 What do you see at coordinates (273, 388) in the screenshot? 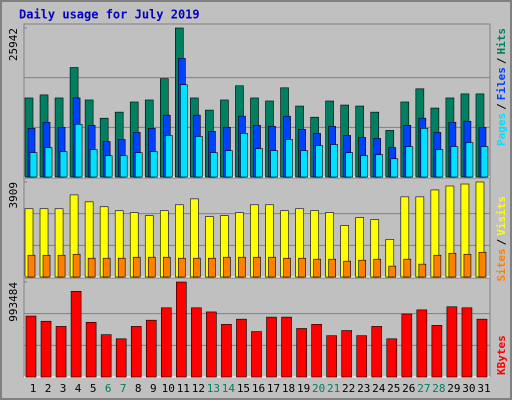
I see `x-tick-label: 17` at bounding box center [273, 388].